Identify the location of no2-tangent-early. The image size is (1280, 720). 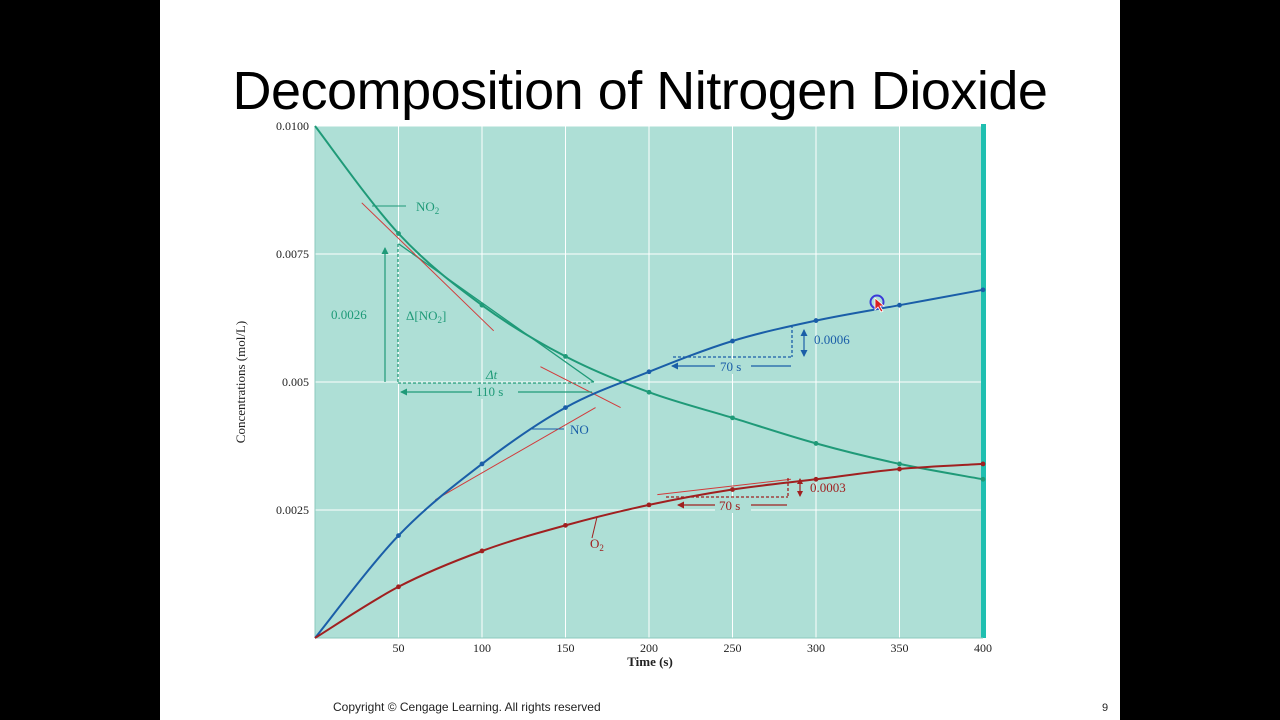
(428, 267).